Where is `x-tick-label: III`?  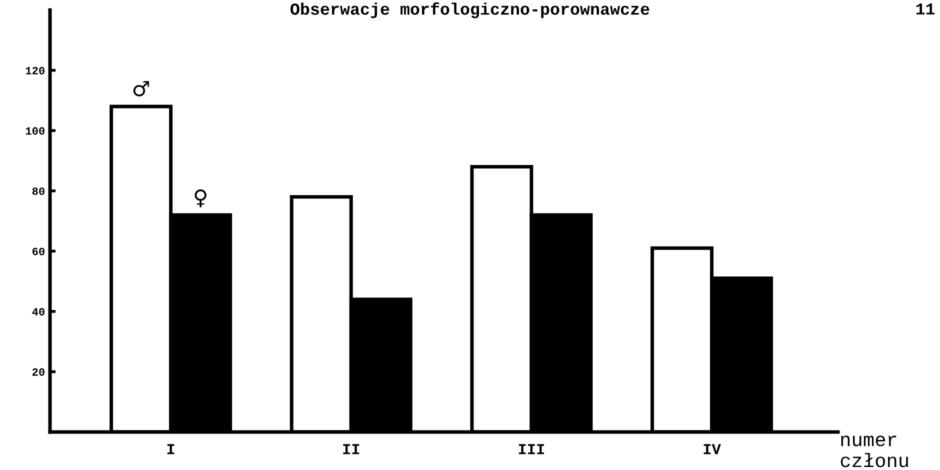 x-tick-label: III is located at coordinates (531, 449).